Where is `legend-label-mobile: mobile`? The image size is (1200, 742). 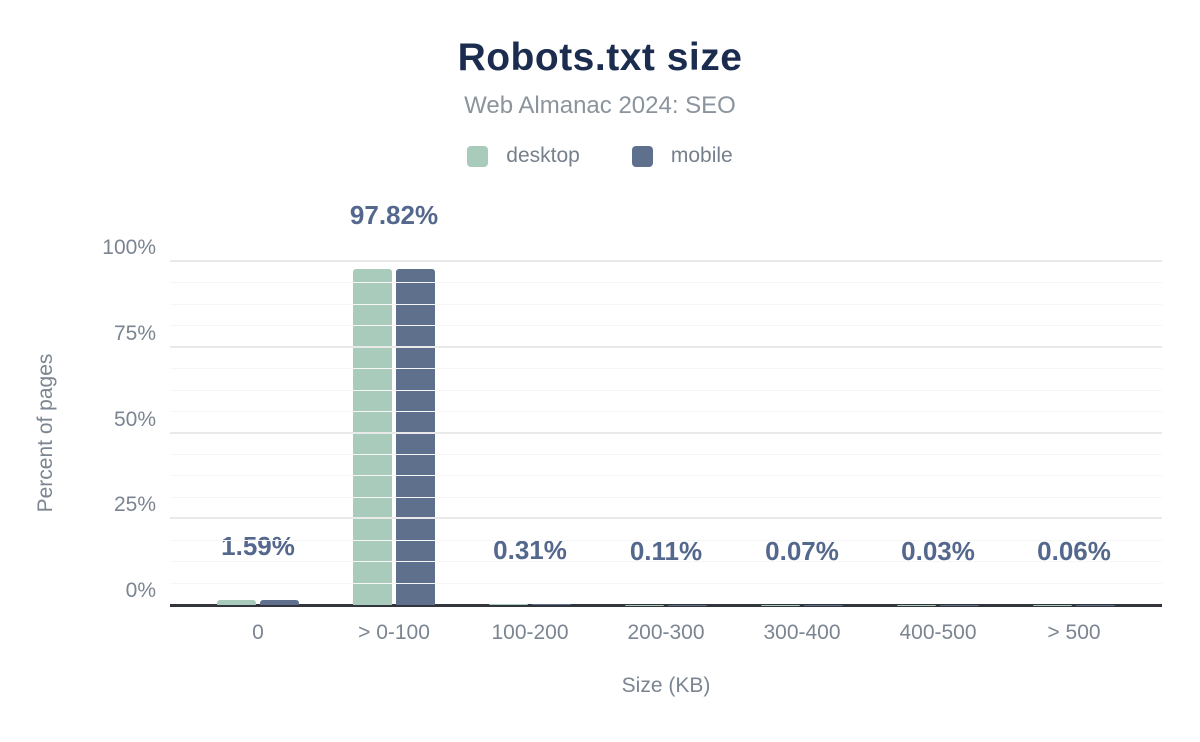
legend-label-mobile: mobile is located at coordinates (701, 155).